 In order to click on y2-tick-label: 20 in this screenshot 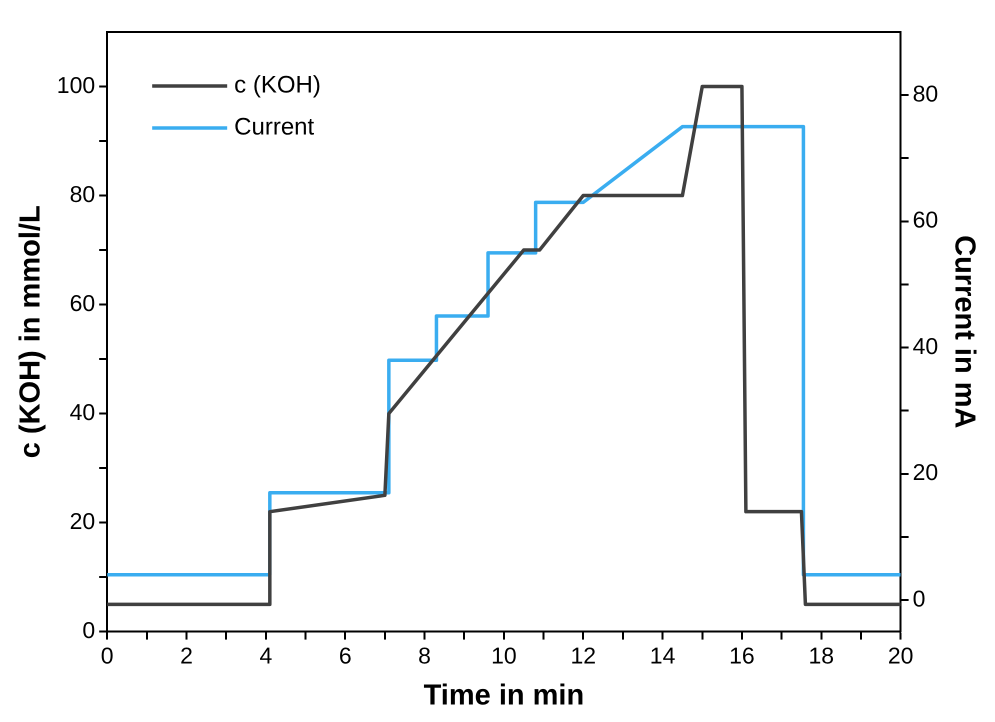, I will do `click(925, 472)`.